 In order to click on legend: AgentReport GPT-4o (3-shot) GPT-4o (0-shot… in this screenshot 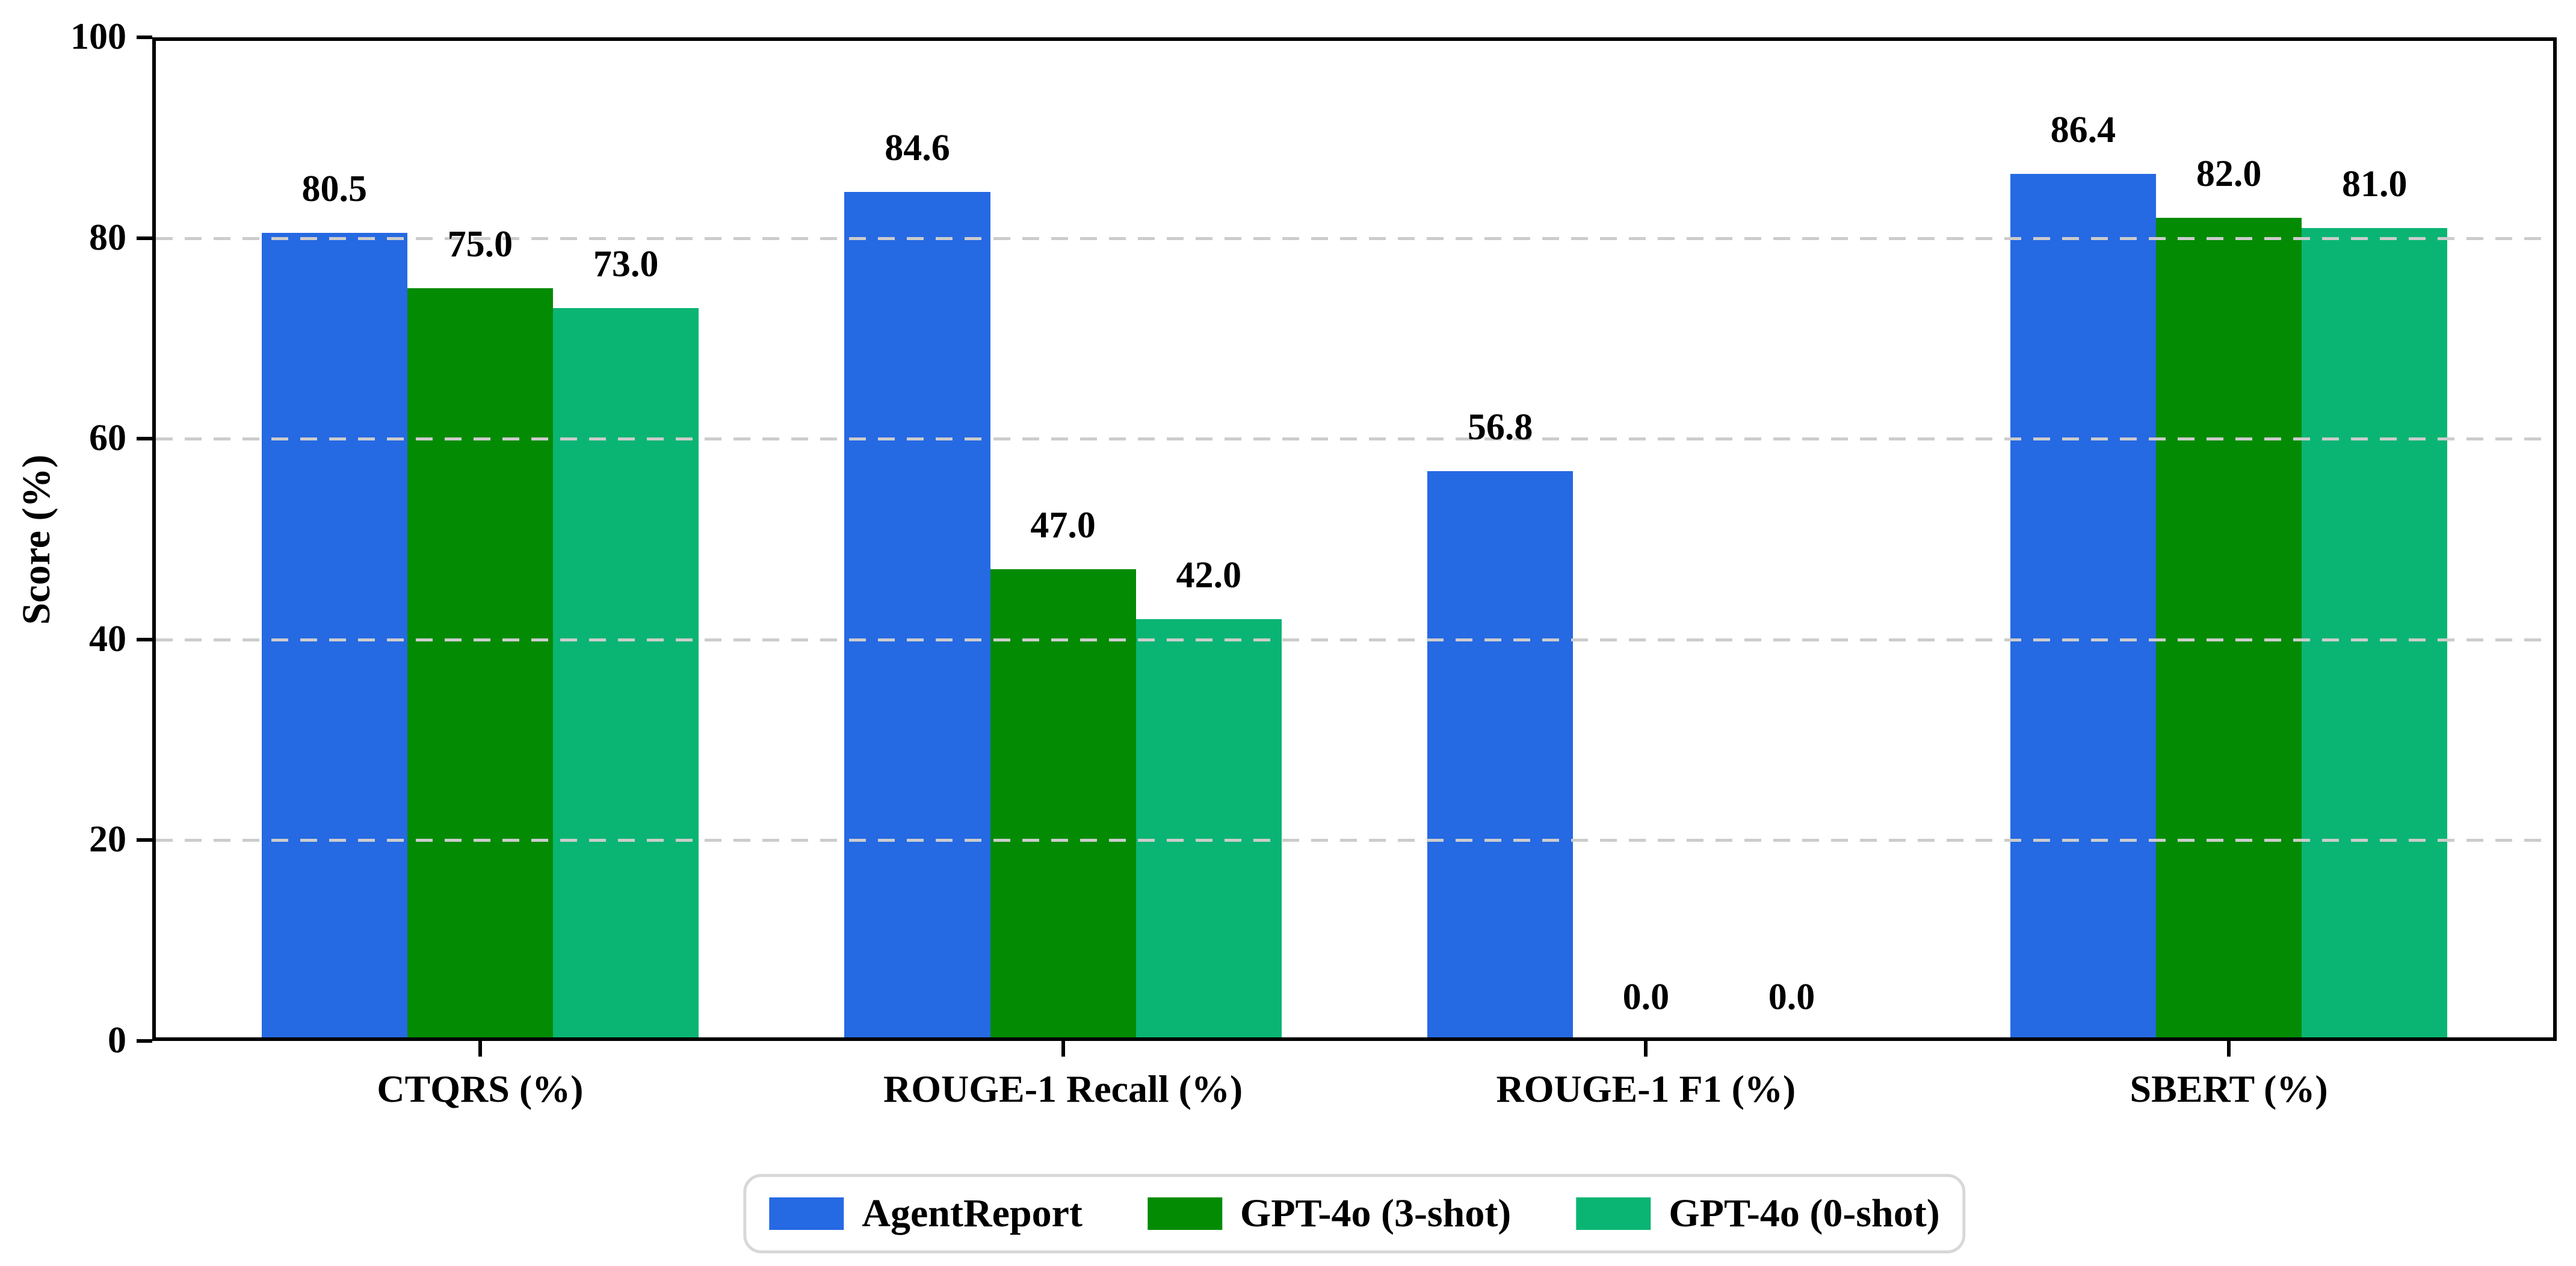, I will do `click(1354, 1213)`.